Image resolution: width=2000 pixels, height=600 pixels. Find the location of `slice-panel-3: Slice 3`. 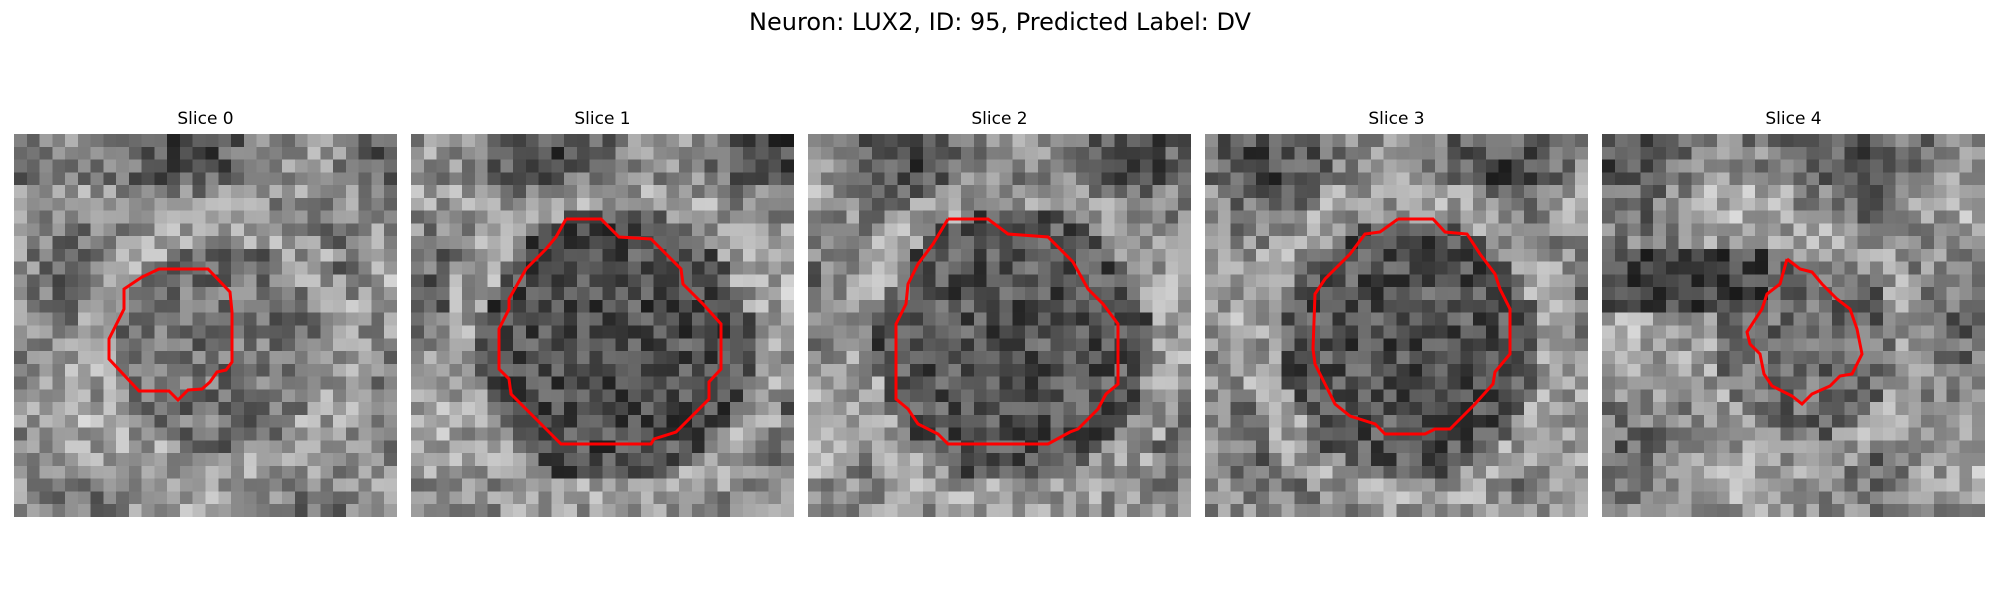

slice-panel-3: Slice 3 is located at coordinates (1396, 312).